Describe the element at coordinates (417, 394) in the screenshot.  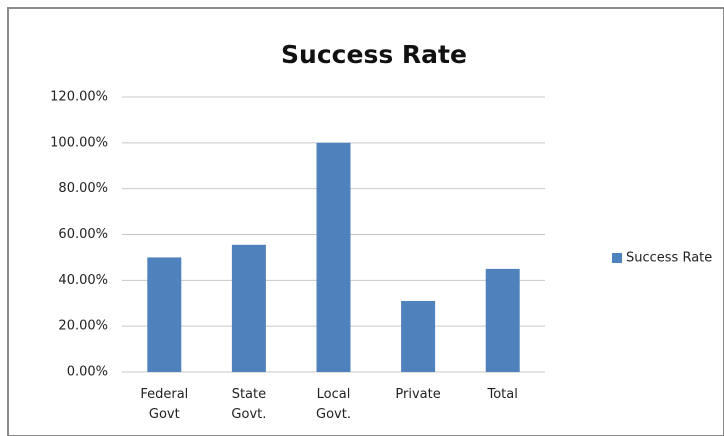
I see `x-tick-label: Private` at that location.